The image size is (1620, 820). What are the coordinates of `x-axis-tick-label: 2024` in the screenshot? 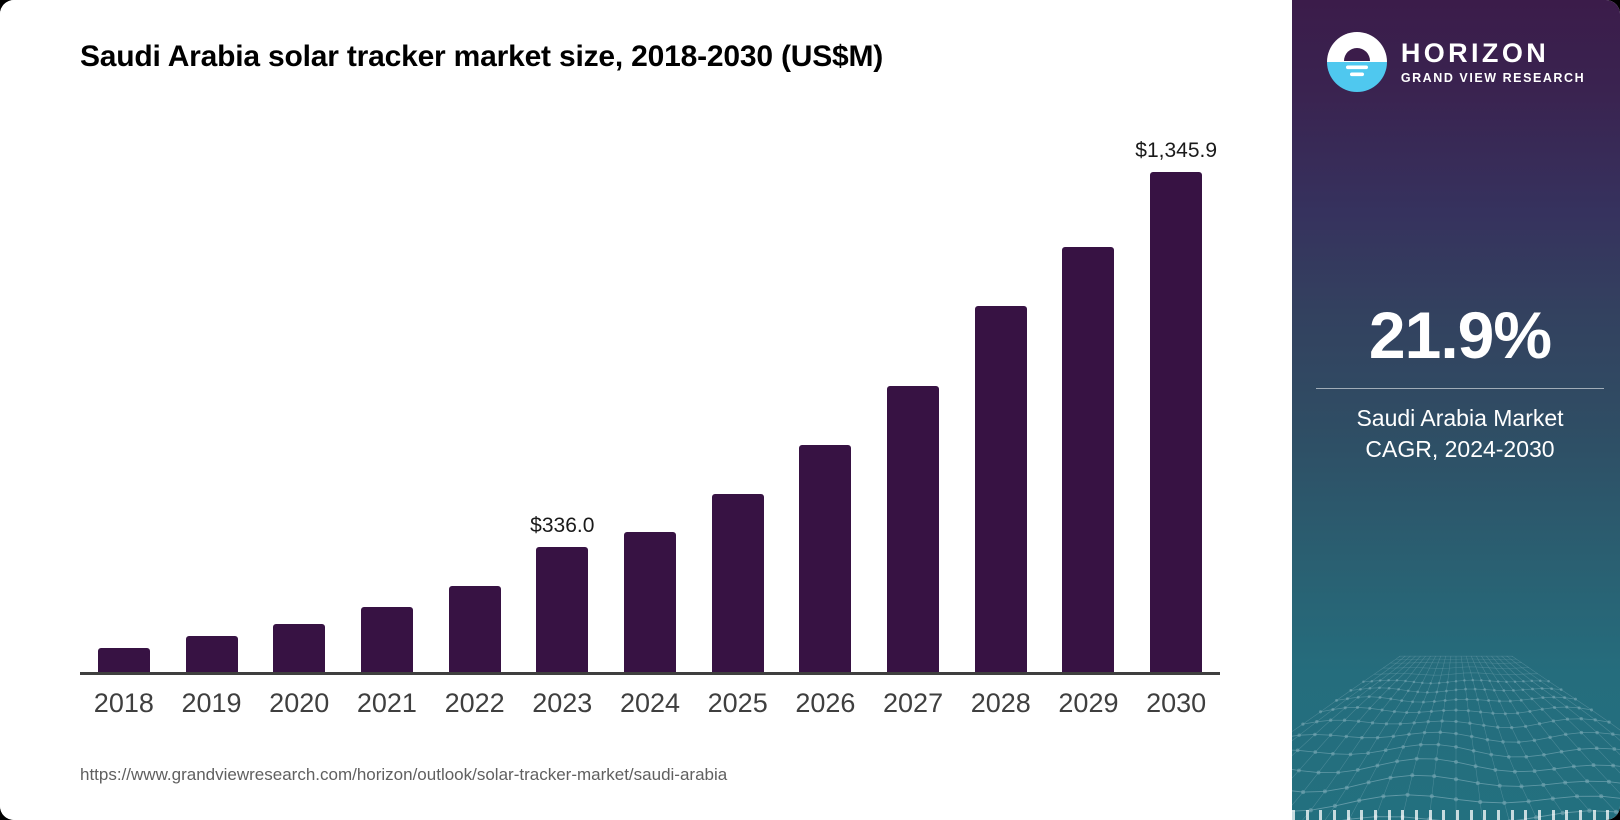 It's located at (650, 703).